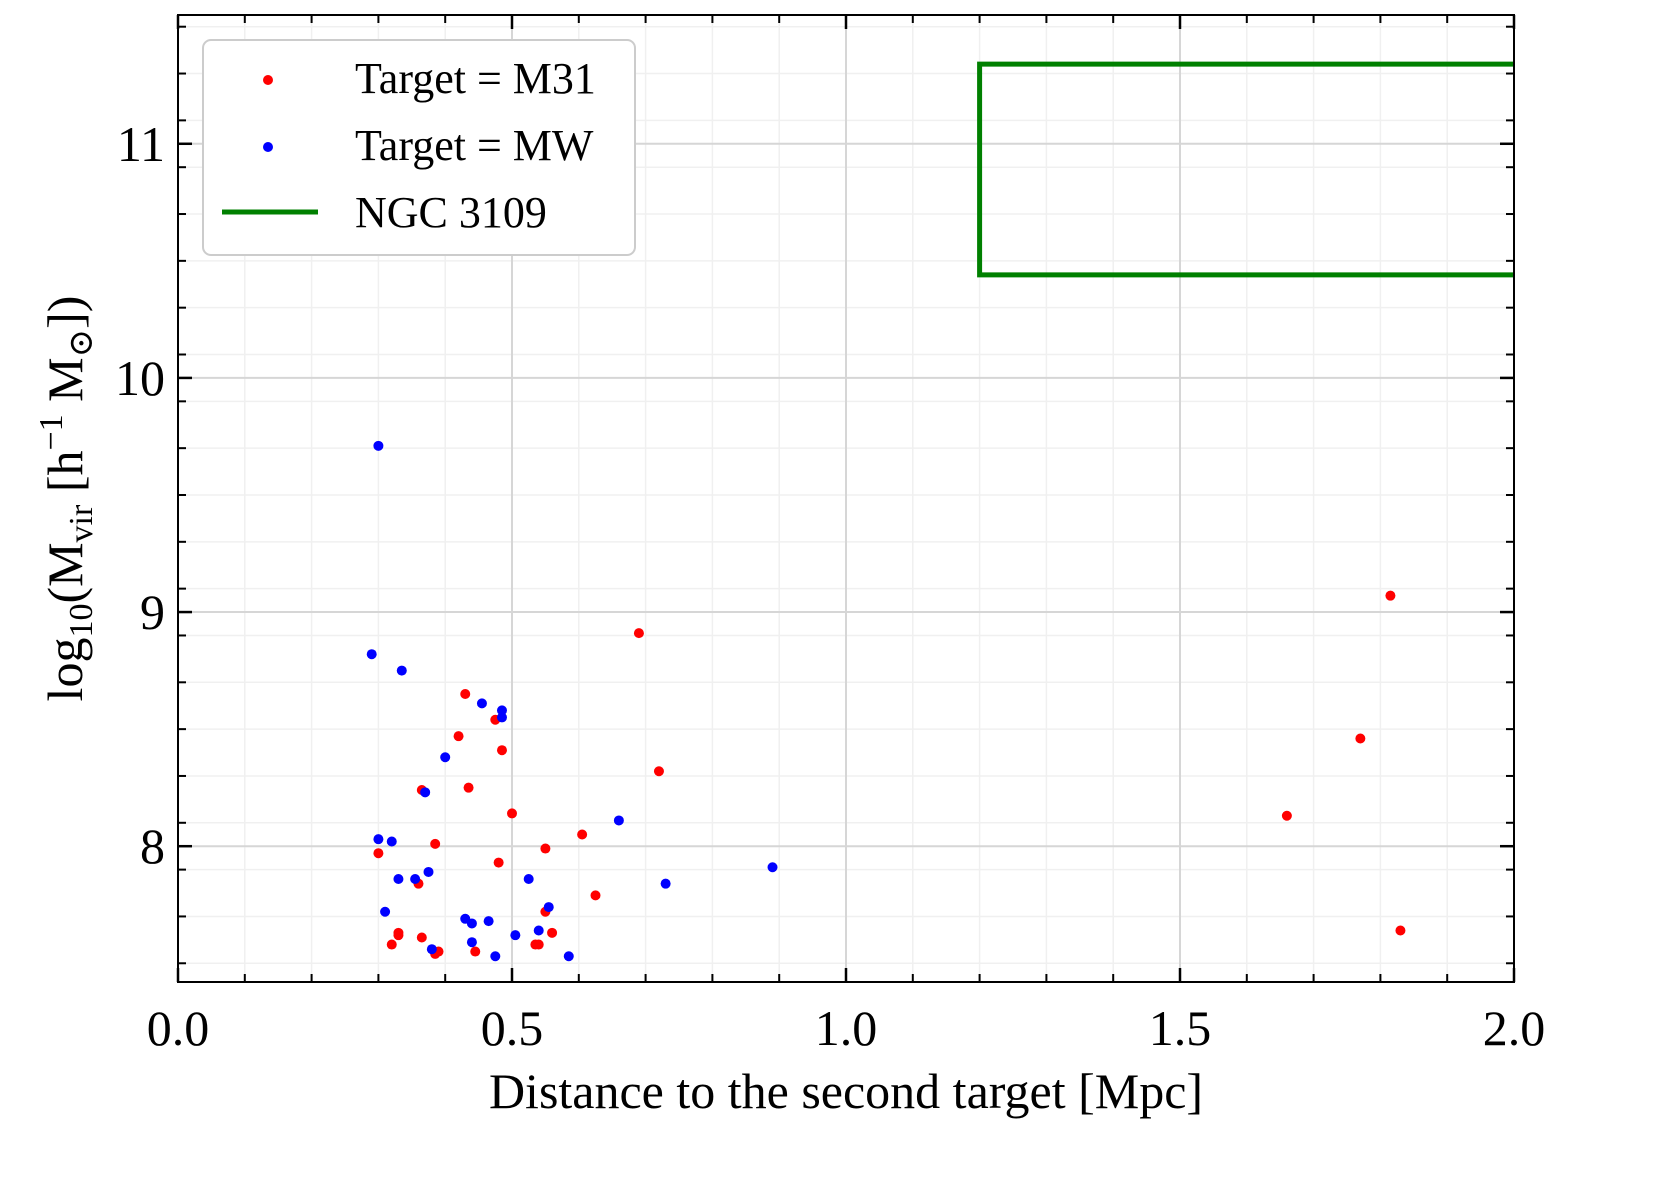 The width and height of the screenshot is (1661, 1204). What do you see at coordinates (140, 378) in the screenshot?
I see `y-tick-label: 10` at bounding box center [140, 378].